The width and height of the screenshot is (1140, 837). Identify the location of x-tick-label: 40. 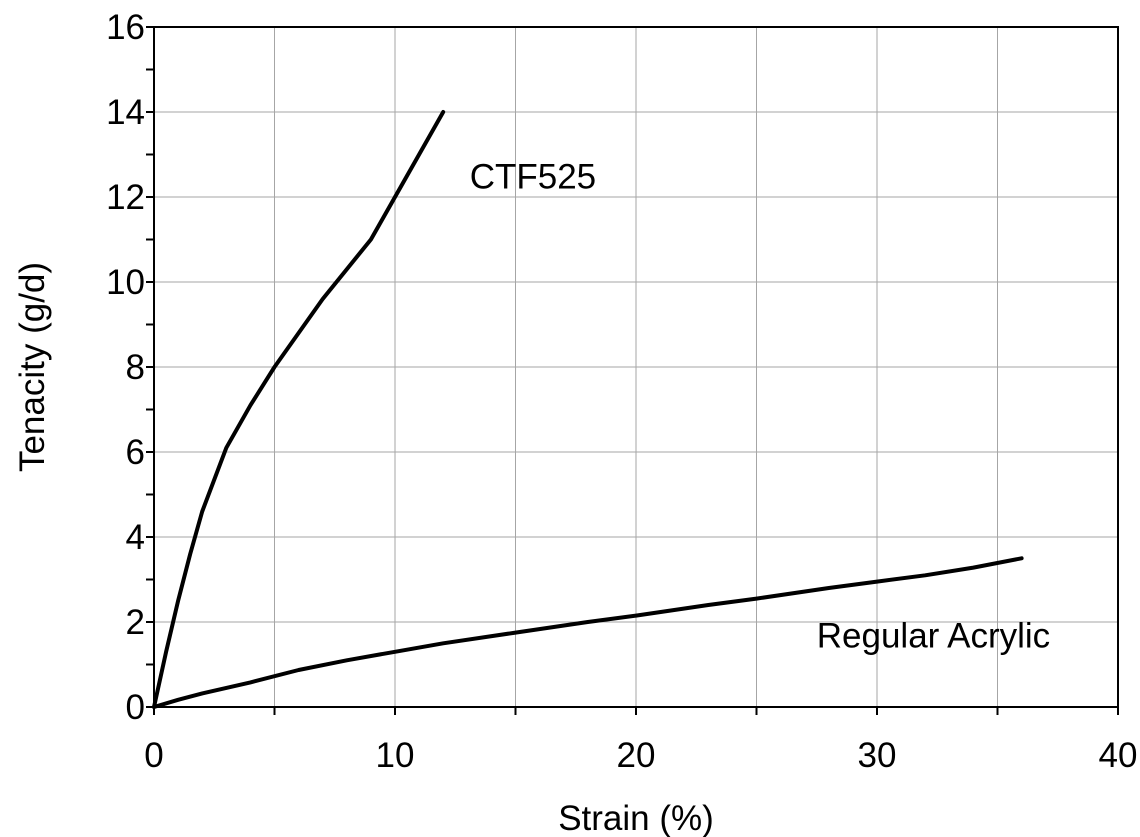
(1118, 755).